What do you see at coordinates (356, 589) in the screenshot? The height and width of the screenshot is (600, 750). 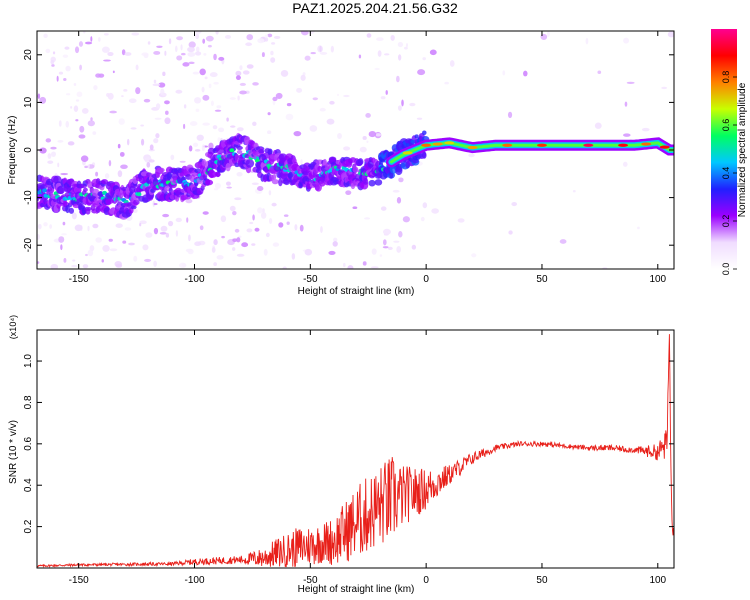 I see `snr-x-label: Height of straight line (km)` at bounding box center [356, 589].